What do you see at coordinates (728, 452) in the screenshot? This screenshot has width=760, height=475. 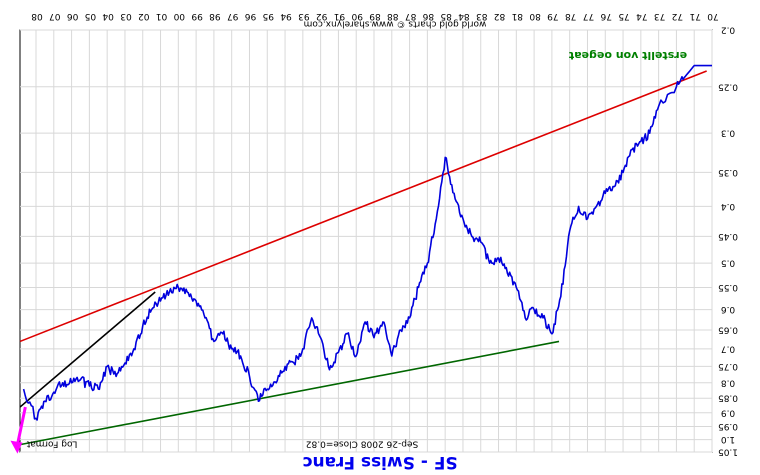 I see `y-tick-label: 1.05` at bounding box center [728, 452].